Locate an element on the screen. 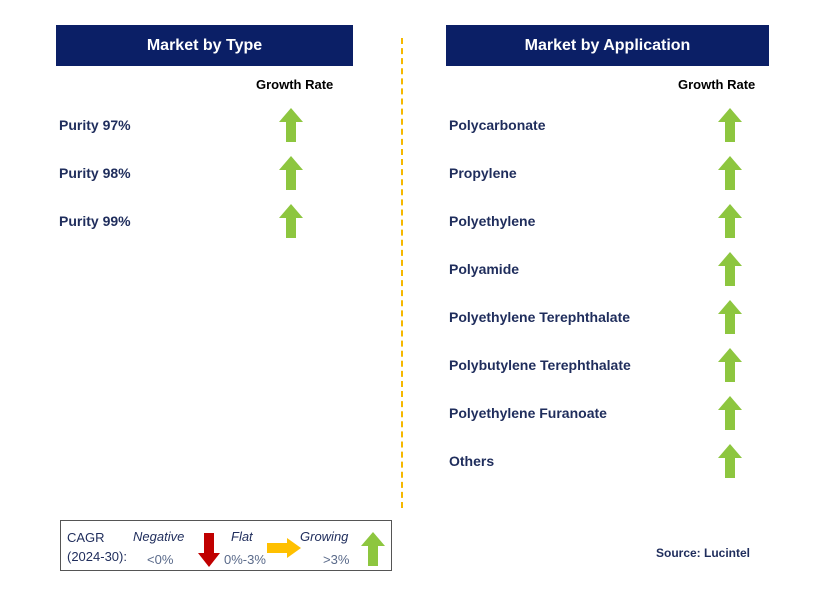  market-by-application-header: Market by Application is located at coordinates (607, 45).